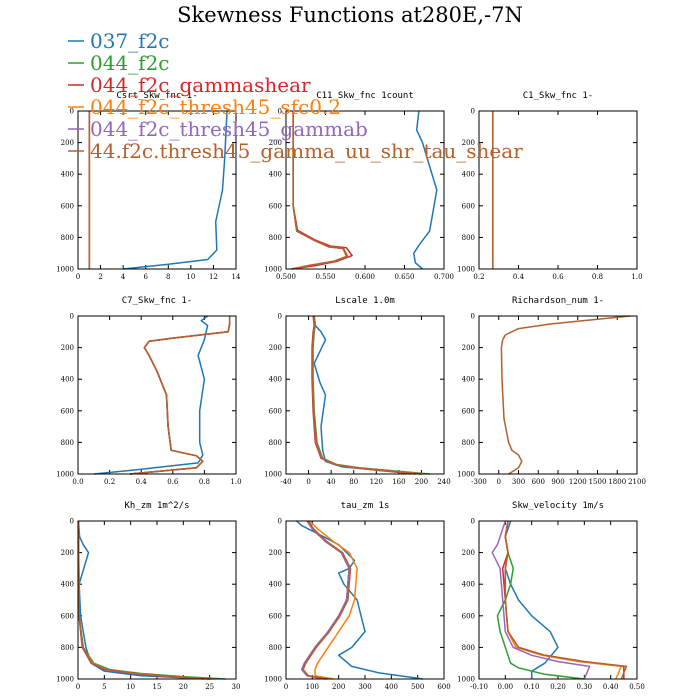 The height and width of the screenshot is (700, 700). I want to click on x-tick-label: -0.10, so click(479, 687).